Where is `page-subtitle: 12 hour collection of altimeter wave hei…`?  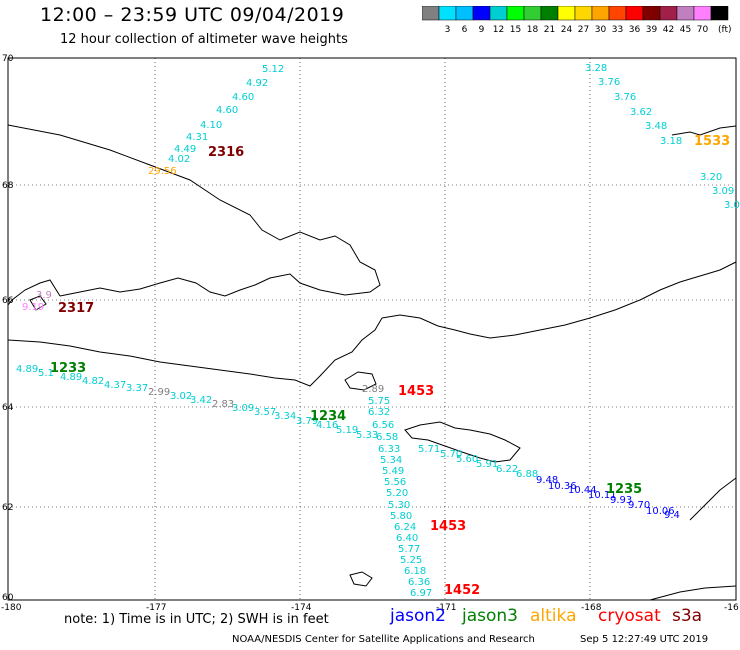 page-subtitle: 12 hour collection of altimeter wave hei… is located at coordinates (204, 39).